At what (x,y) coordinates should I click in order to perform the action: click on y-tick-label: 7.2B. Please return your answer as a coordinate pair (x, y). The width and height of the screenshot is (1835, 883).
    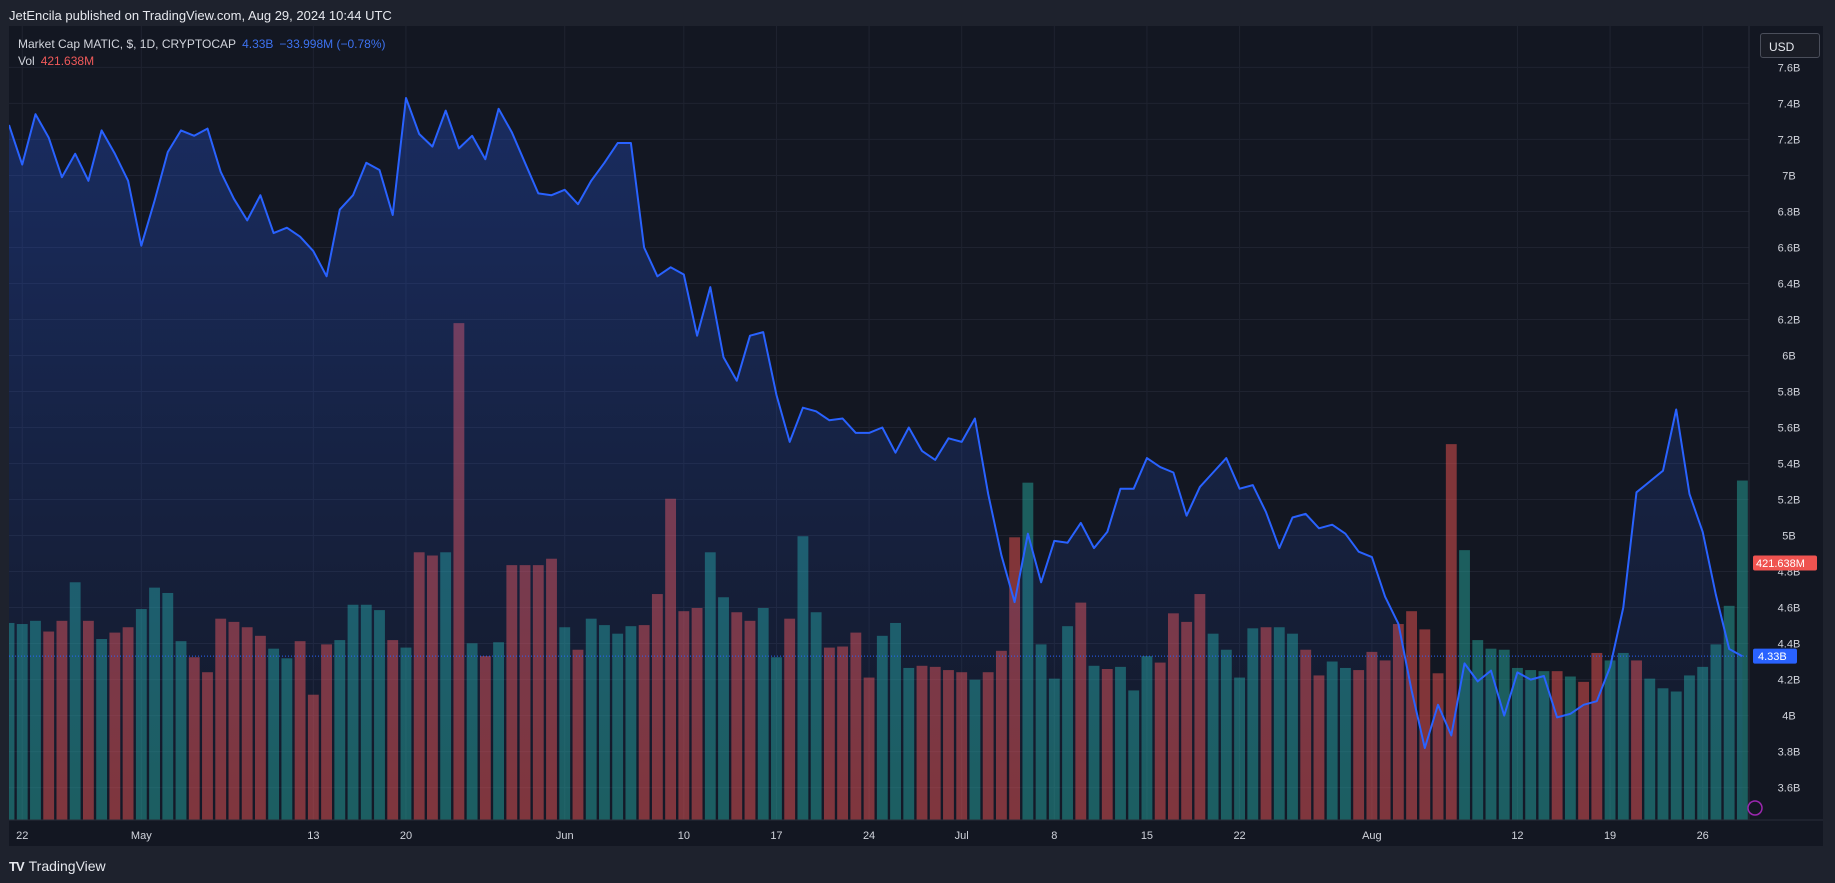
    Looking at the image, I should click on (1789, 140).